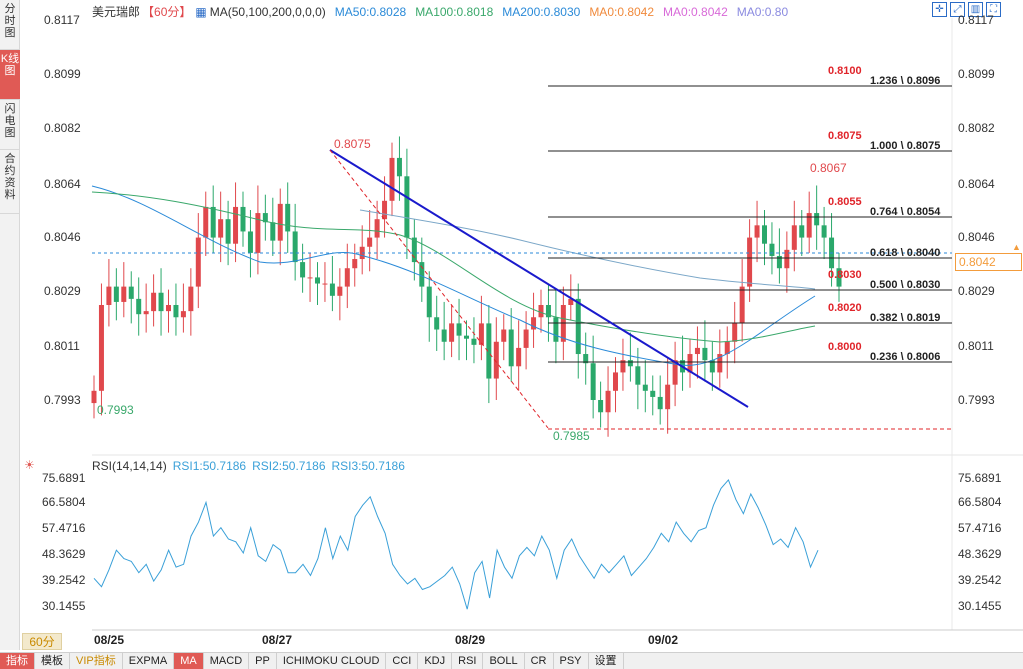 Image resolution: width=1023 pixels, height=669 pixels. What do you see at coordinates (587, 249) in the screenshot?
I see `ma200-line` at bounding box center [587, 249].